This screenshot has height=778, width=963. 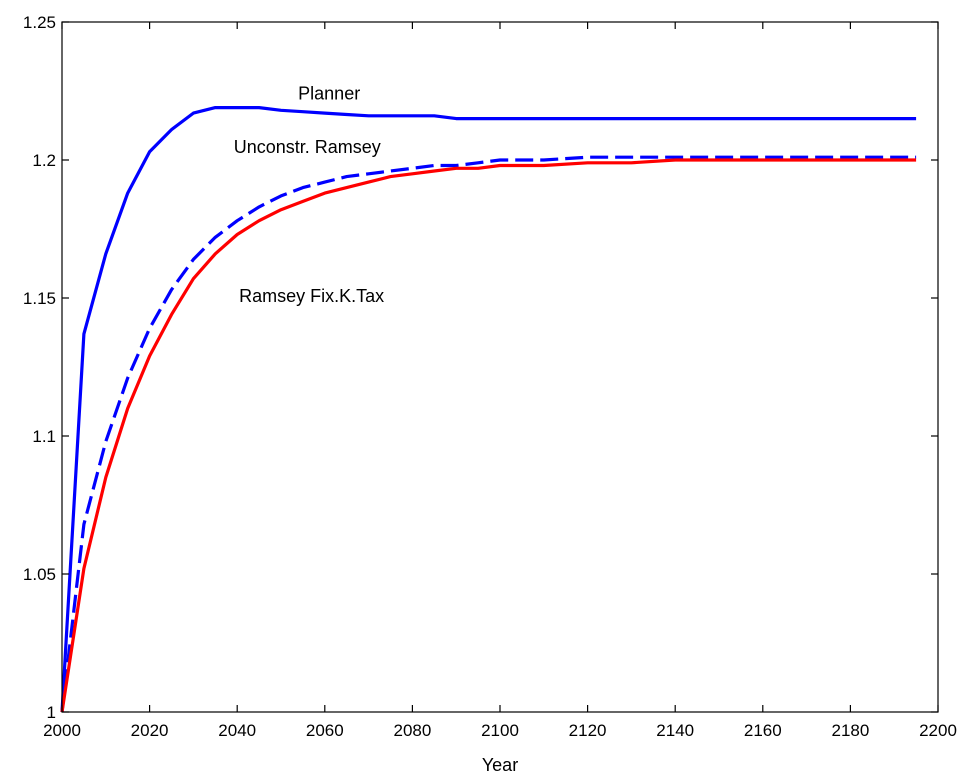 I want to click on x-tick-label: 2180, so click(x=850, y=730).